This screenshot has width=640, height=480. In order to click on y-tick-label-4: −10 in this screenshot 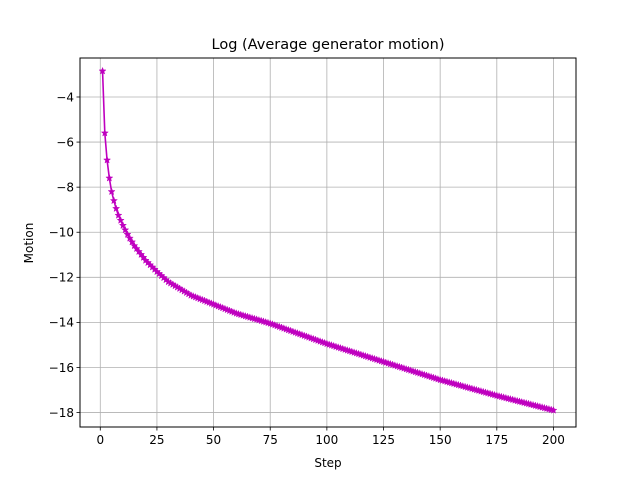, I will do `click(61, 233)`.